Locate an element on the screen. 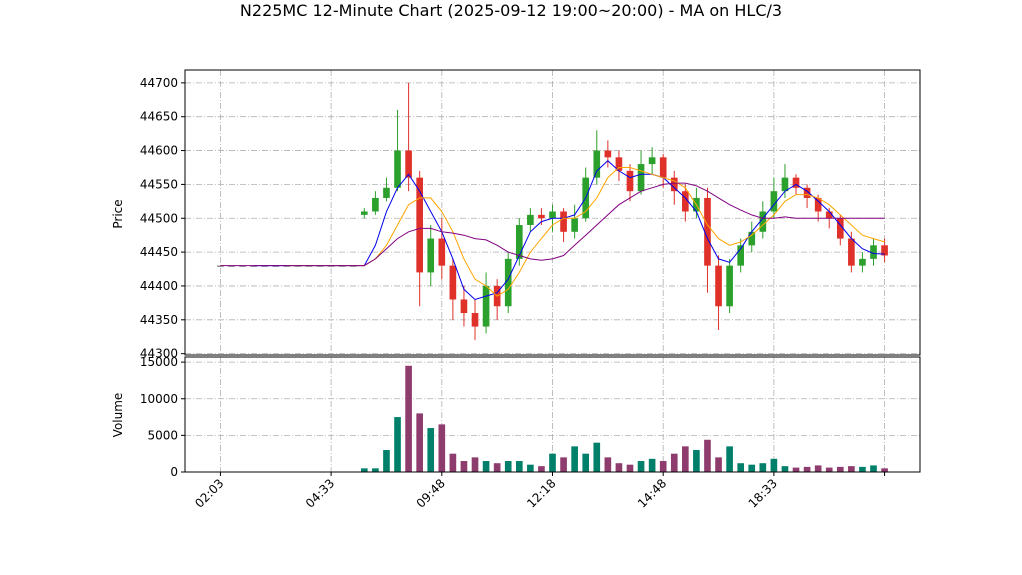  x-tick-label: 14:48 is located at coordinates (652, 493).